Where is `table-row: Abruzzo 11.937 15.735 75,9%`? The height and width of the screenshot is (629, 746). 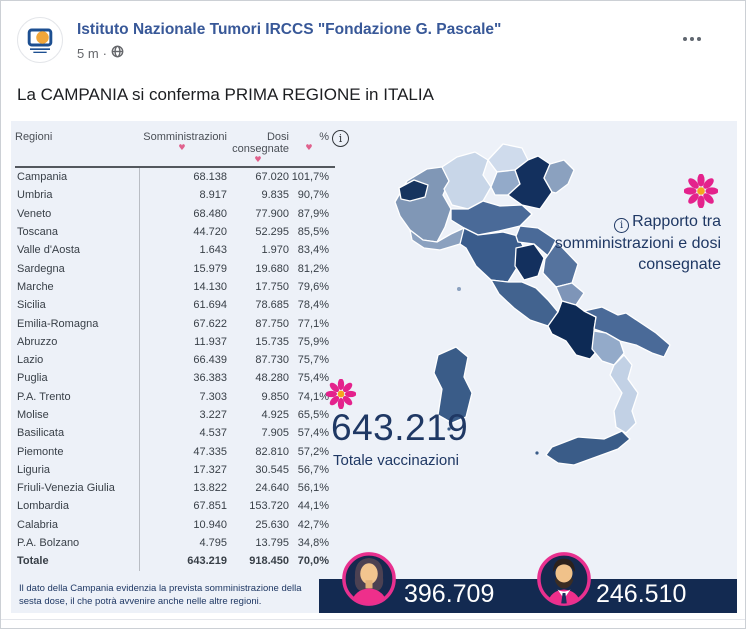
table-row: Abruzzo 11.937 15.735 75,9% is located at coordinates (175, 342).